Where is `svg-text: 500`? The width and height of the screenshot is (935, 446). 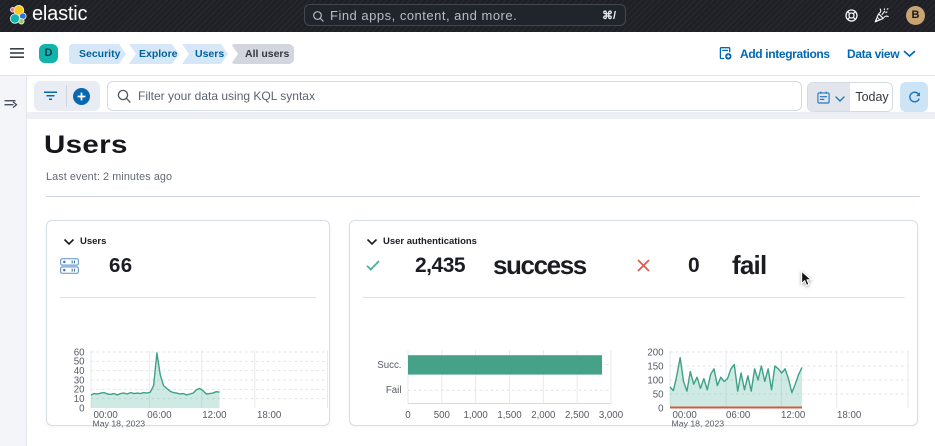 svg-text: 500 is located at coordinates (442, 415).